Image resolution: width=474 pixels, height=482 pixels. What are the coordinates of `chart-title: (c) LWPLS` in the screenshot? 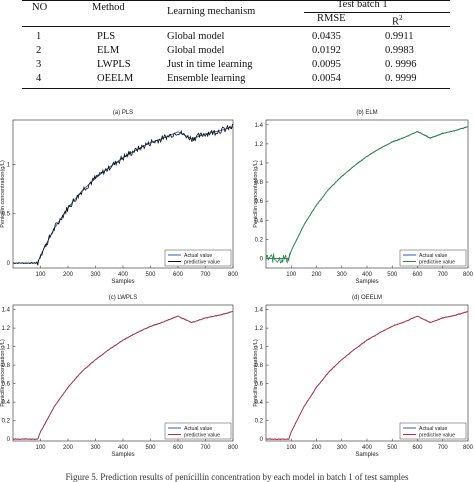 It's located at (123, 298).